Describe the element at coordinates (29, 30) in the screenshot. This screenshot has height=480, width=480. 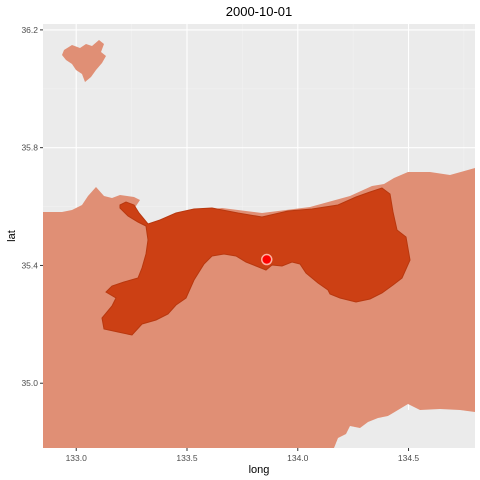
I see `y-tick-label: 36.2` at that location.